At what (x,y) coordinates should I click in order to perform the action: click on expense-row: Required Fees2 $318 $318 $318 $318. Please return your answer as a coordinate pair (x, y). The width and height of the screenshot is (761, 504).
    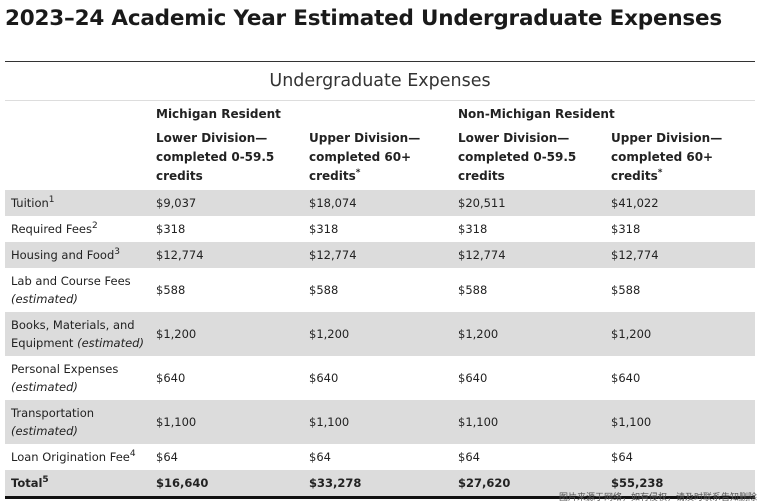
    Looking at the image, I should click on (380, 229).